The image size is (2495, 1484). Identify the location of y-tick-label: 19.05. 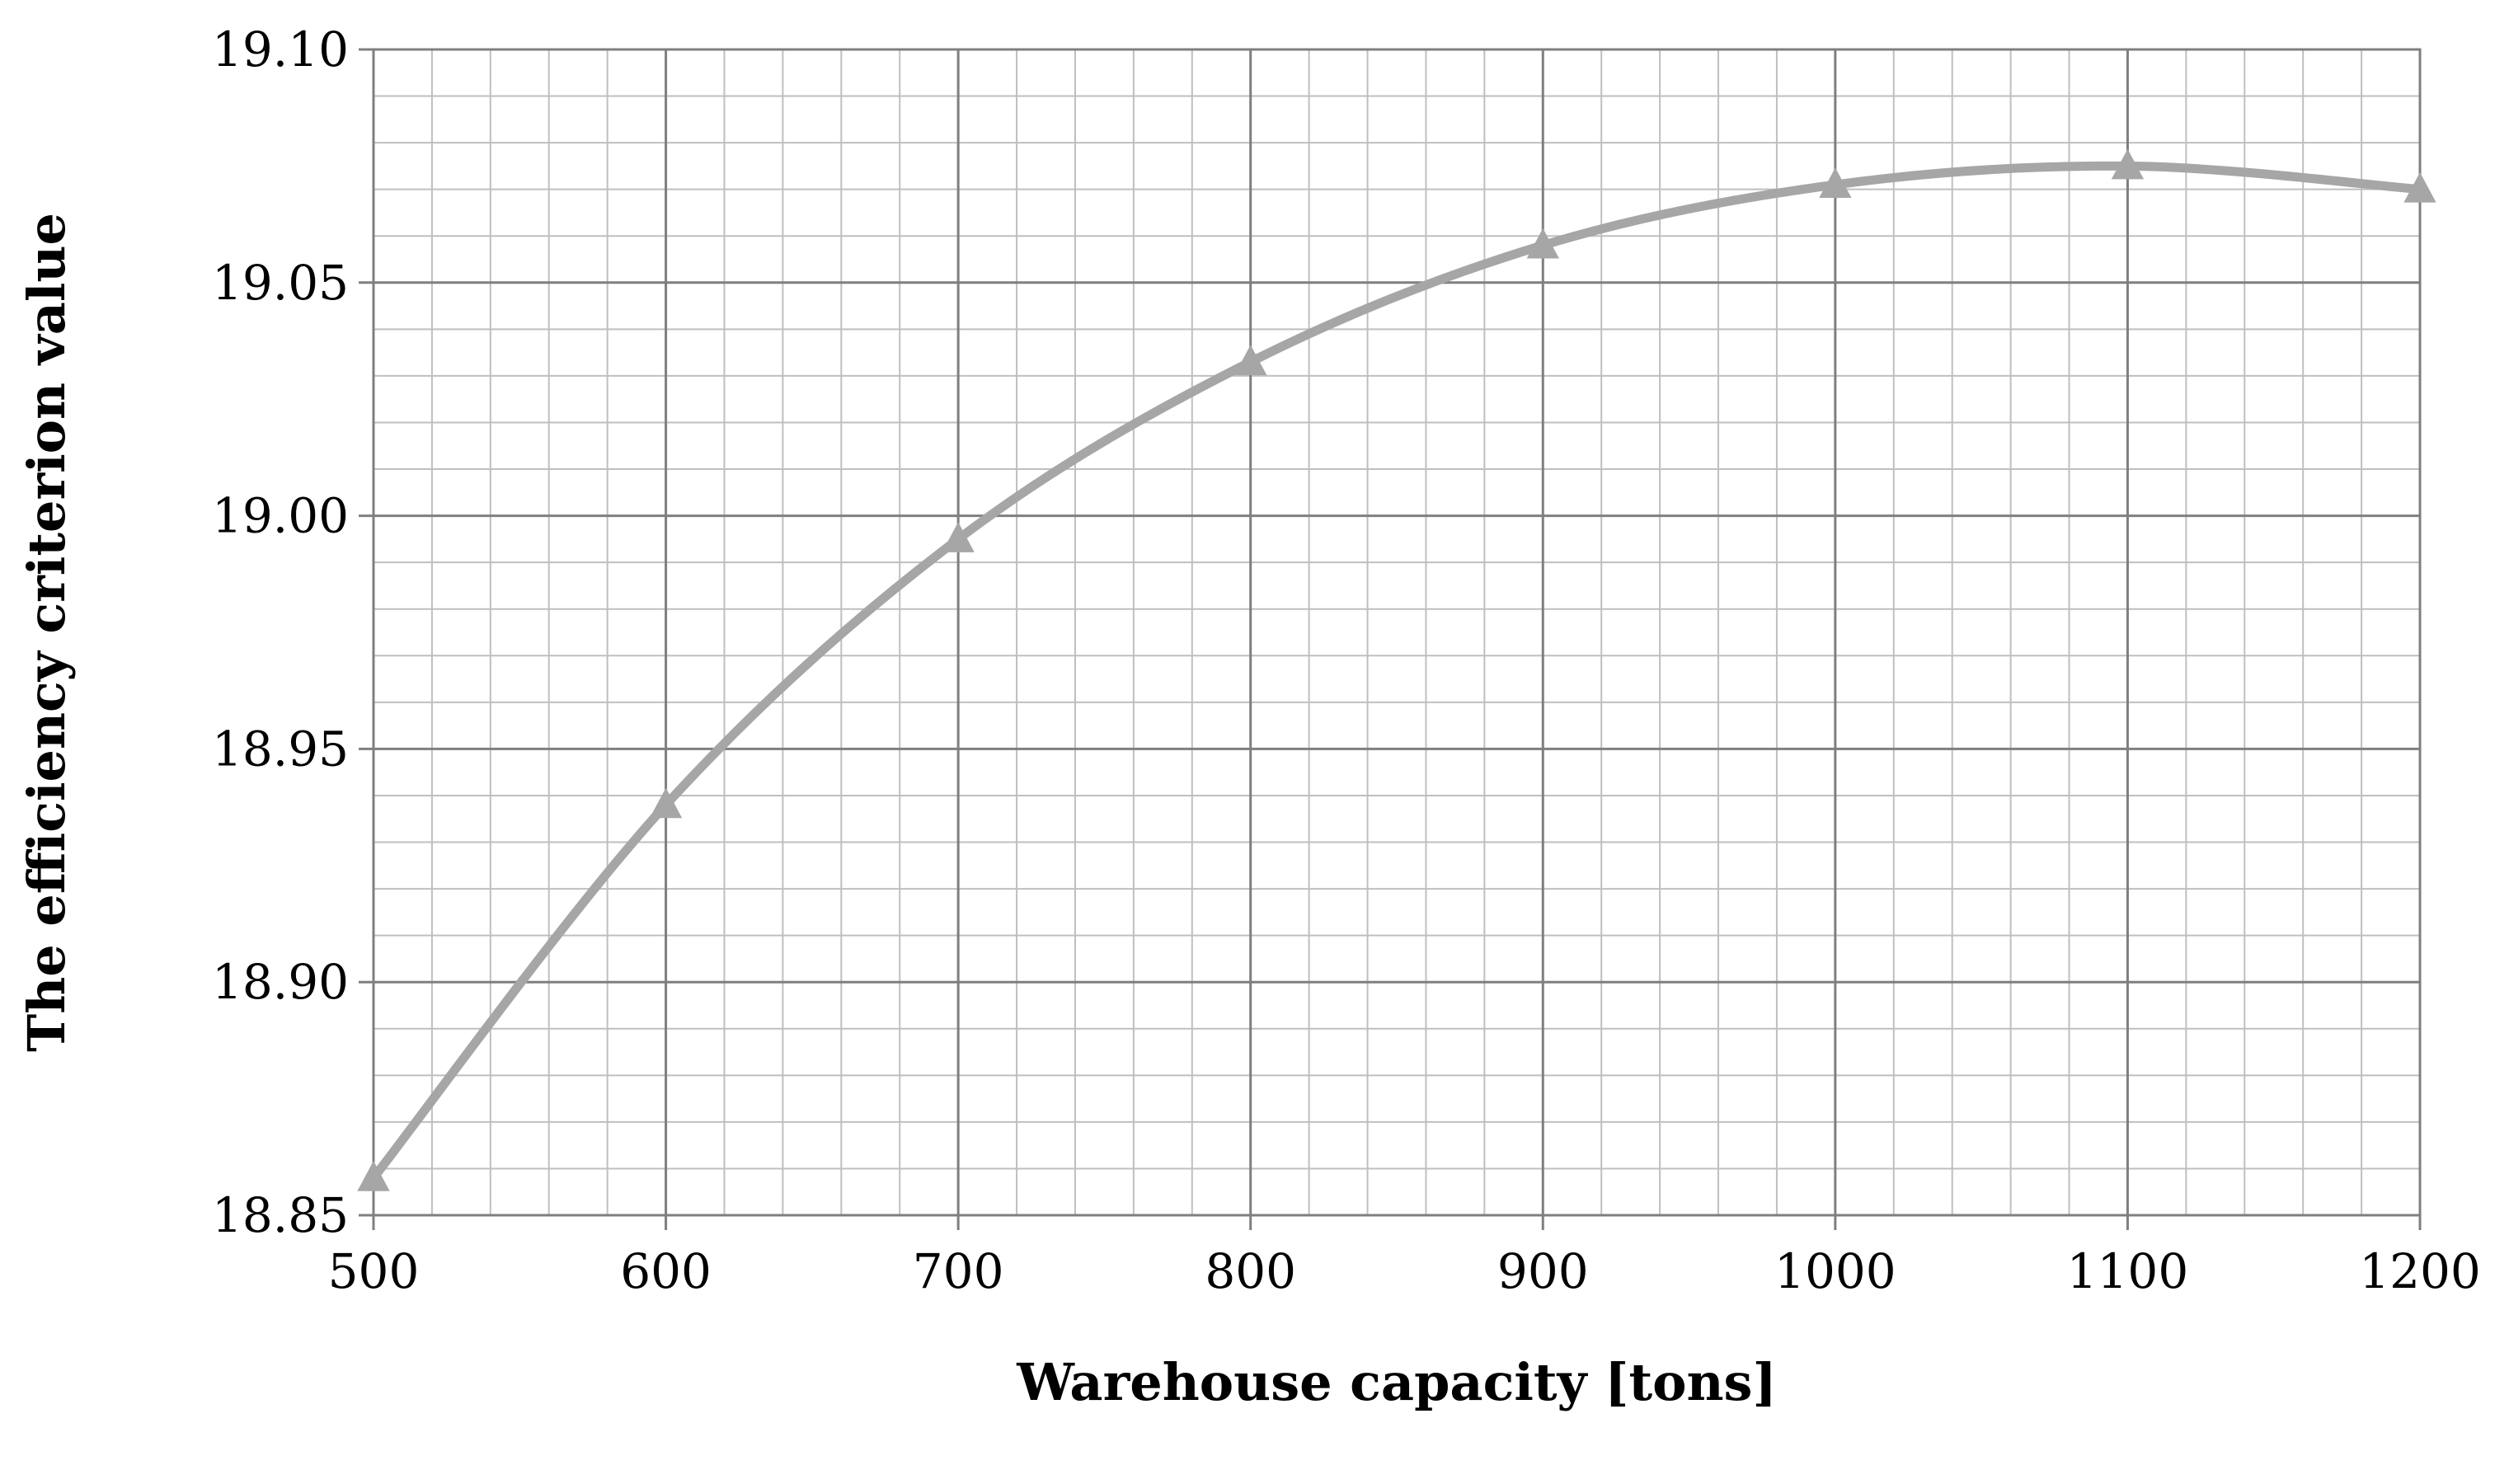
(280, 283).